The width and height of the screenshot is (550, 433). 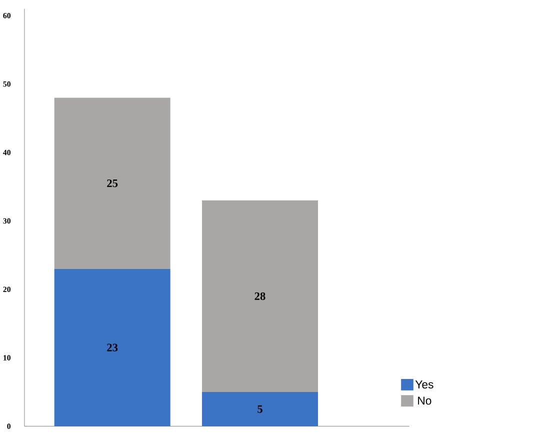 I want to click on data-label: 5, so click(x=260, y=409).